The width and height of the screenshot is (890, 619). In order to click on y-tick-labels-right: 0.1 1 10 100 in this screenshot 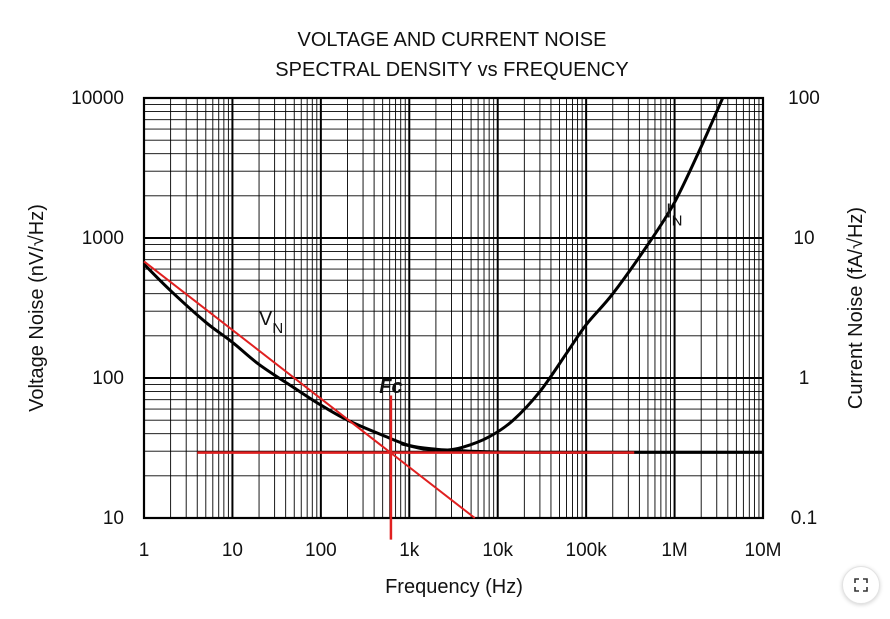, I will do `click(804, 308)`.